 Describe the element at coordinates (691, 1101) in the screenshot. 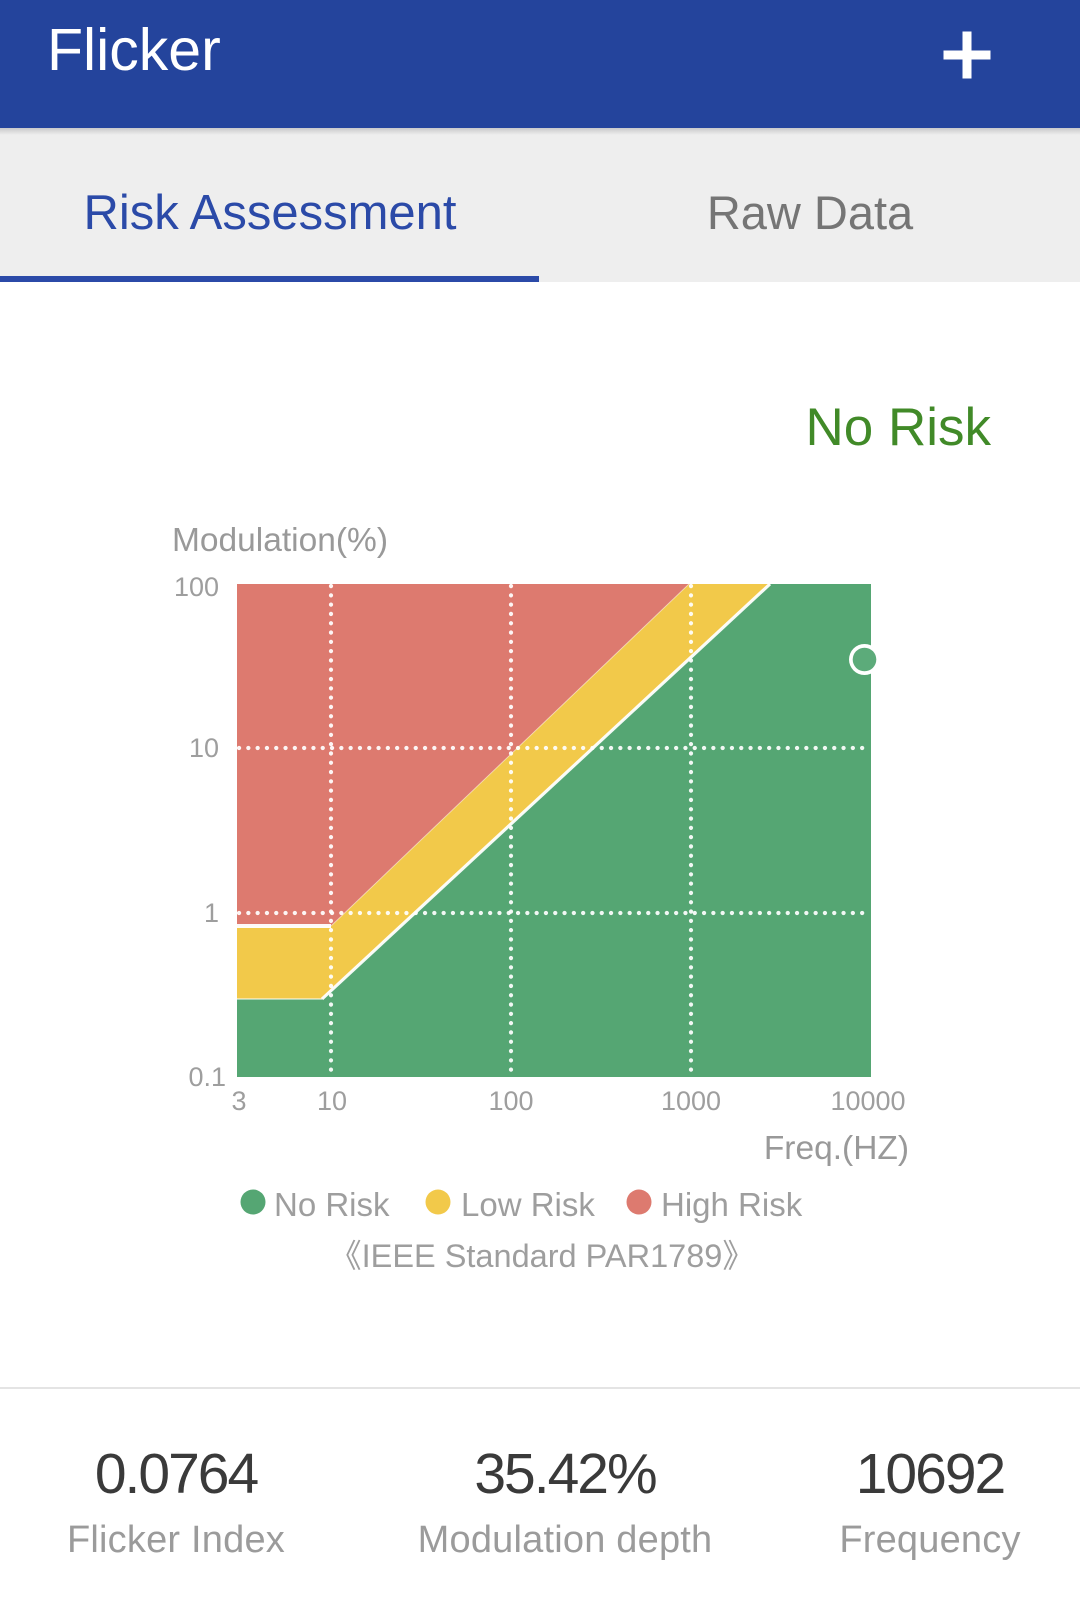

I see `svg-text: 1000` at that location.